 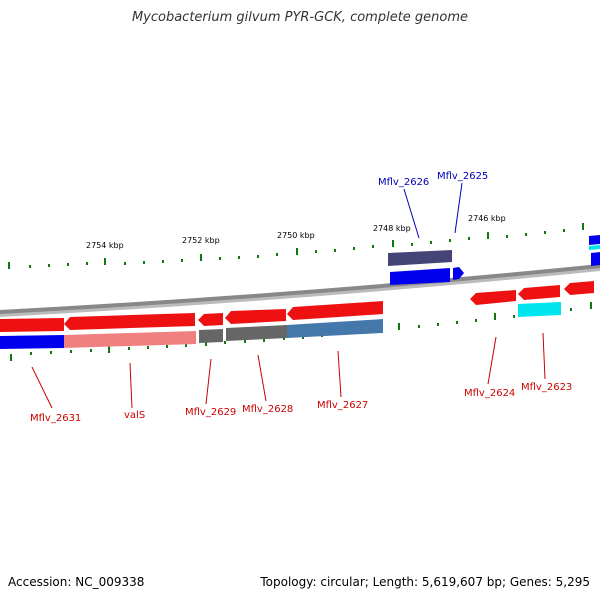 I want to click on gene-mflv-2623-arrow, so click(x=539, y=292).